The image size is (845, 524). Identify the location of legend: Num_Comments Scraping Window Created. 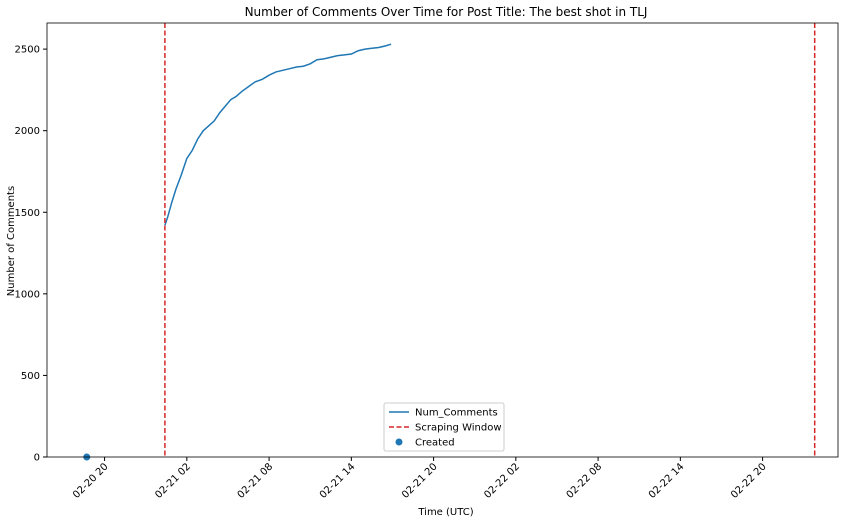
(444, 427).